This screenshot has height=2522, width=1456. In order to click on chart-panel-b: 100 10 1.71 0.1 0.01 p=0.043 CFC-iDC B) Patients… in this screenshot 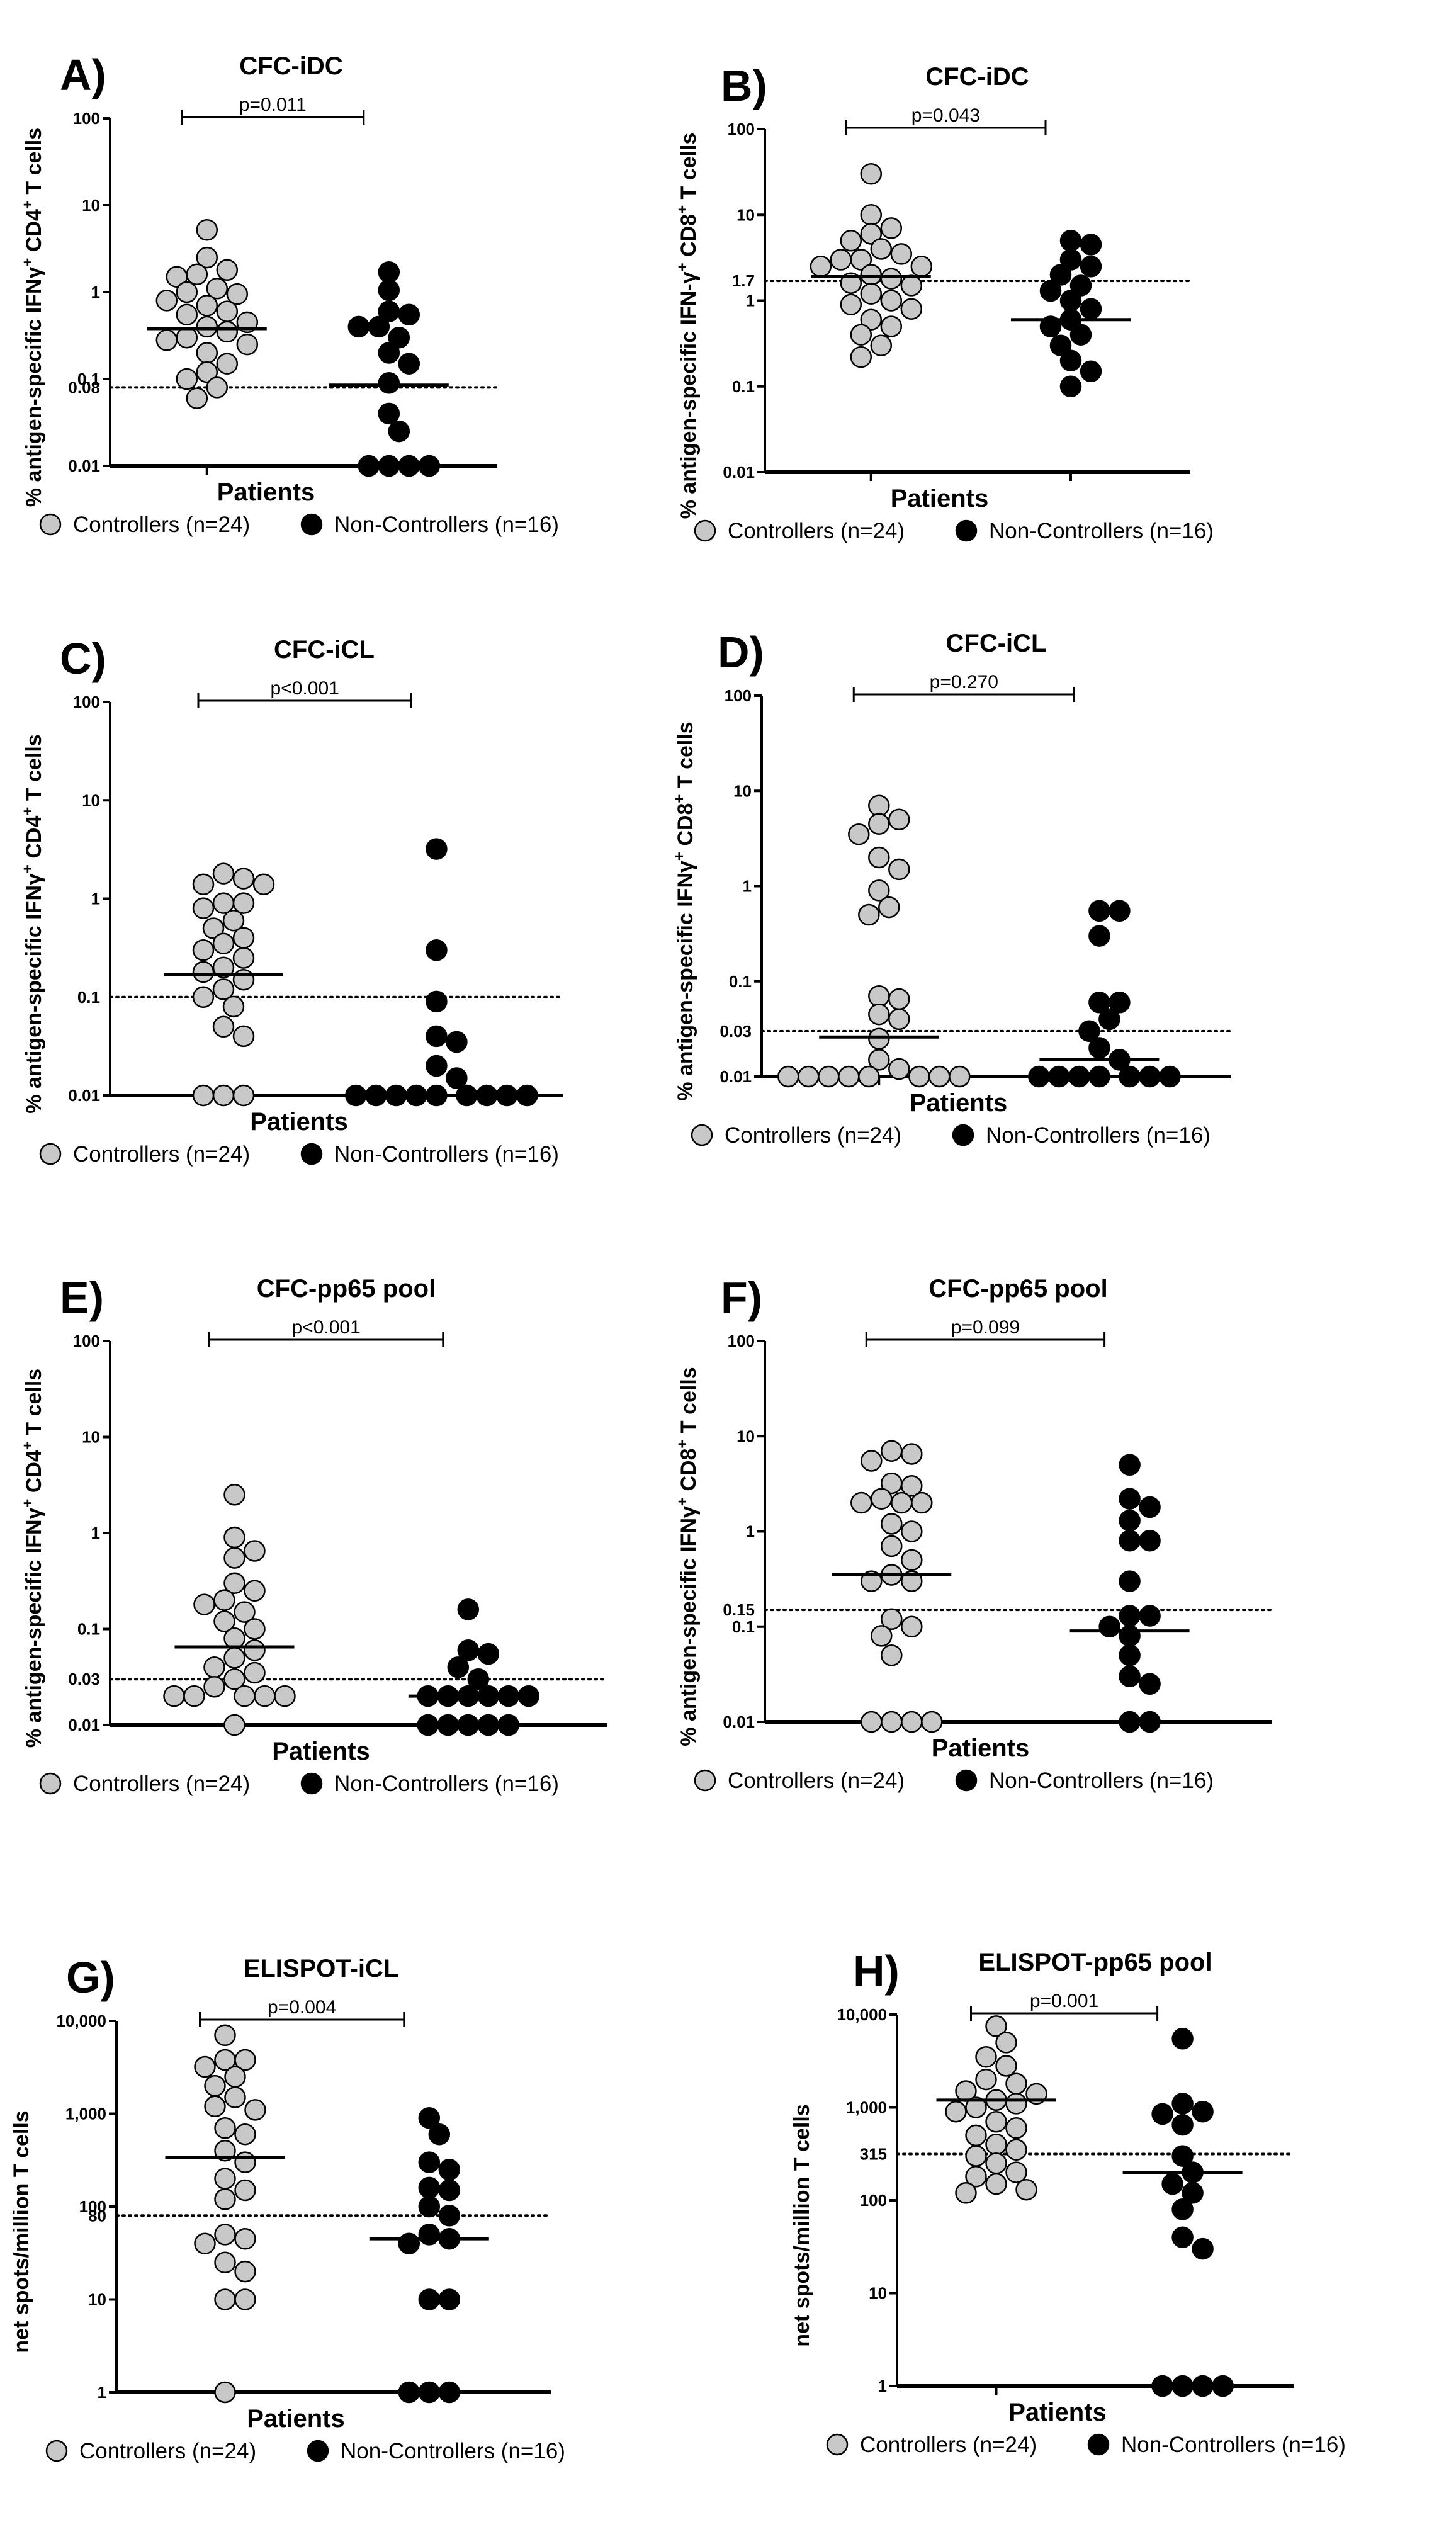, I will do `click(944, 302)`.